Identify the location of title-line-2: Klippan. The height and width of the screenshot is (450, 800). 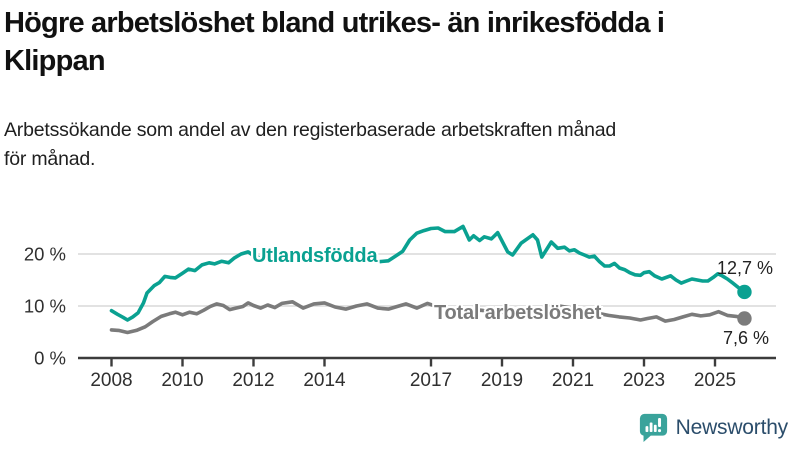
(55, 61).